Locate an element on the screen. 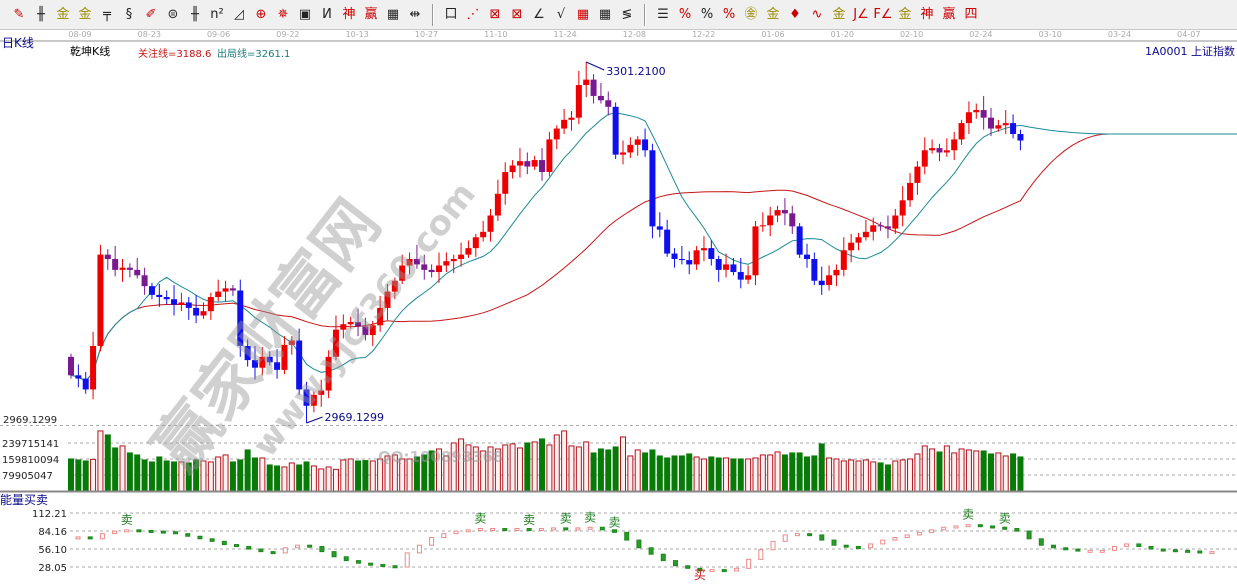  step-line-icon: ╤ is located at coordinates (107, 14).